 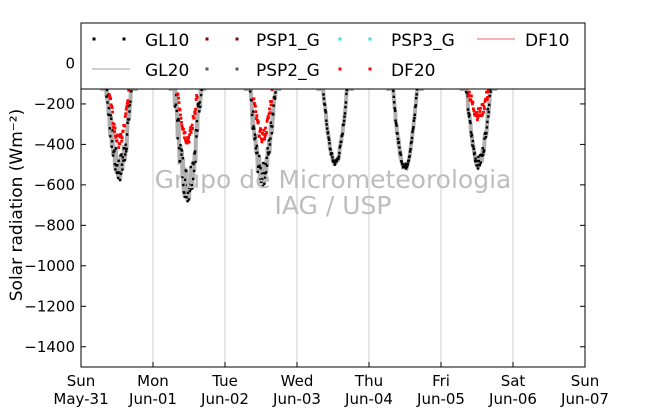 I want to click on x-tick-label: Tue, so click(x=224, y=381).